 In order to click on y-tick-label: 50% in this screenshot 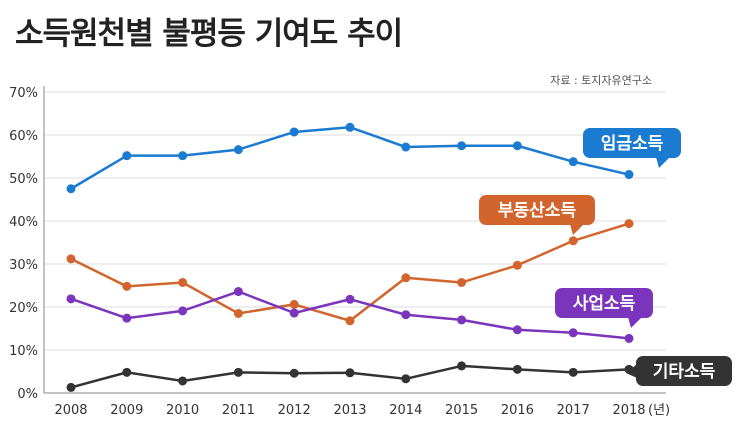, I will do `click(23, 179)`.